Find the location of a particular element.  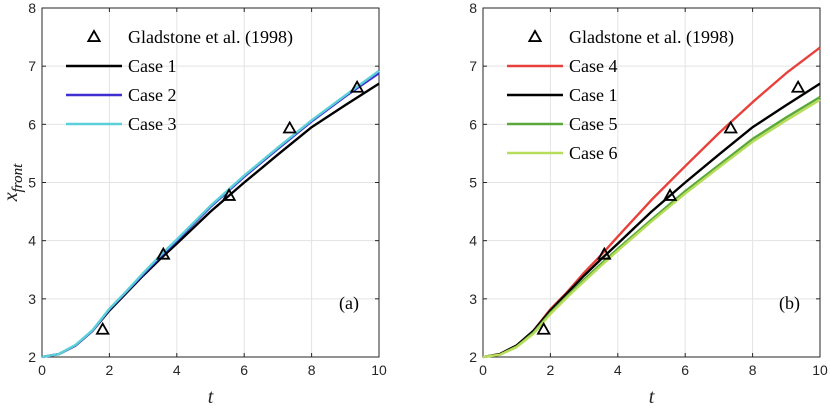

legend-label: Case 5 is located at coordinates (593, 124).